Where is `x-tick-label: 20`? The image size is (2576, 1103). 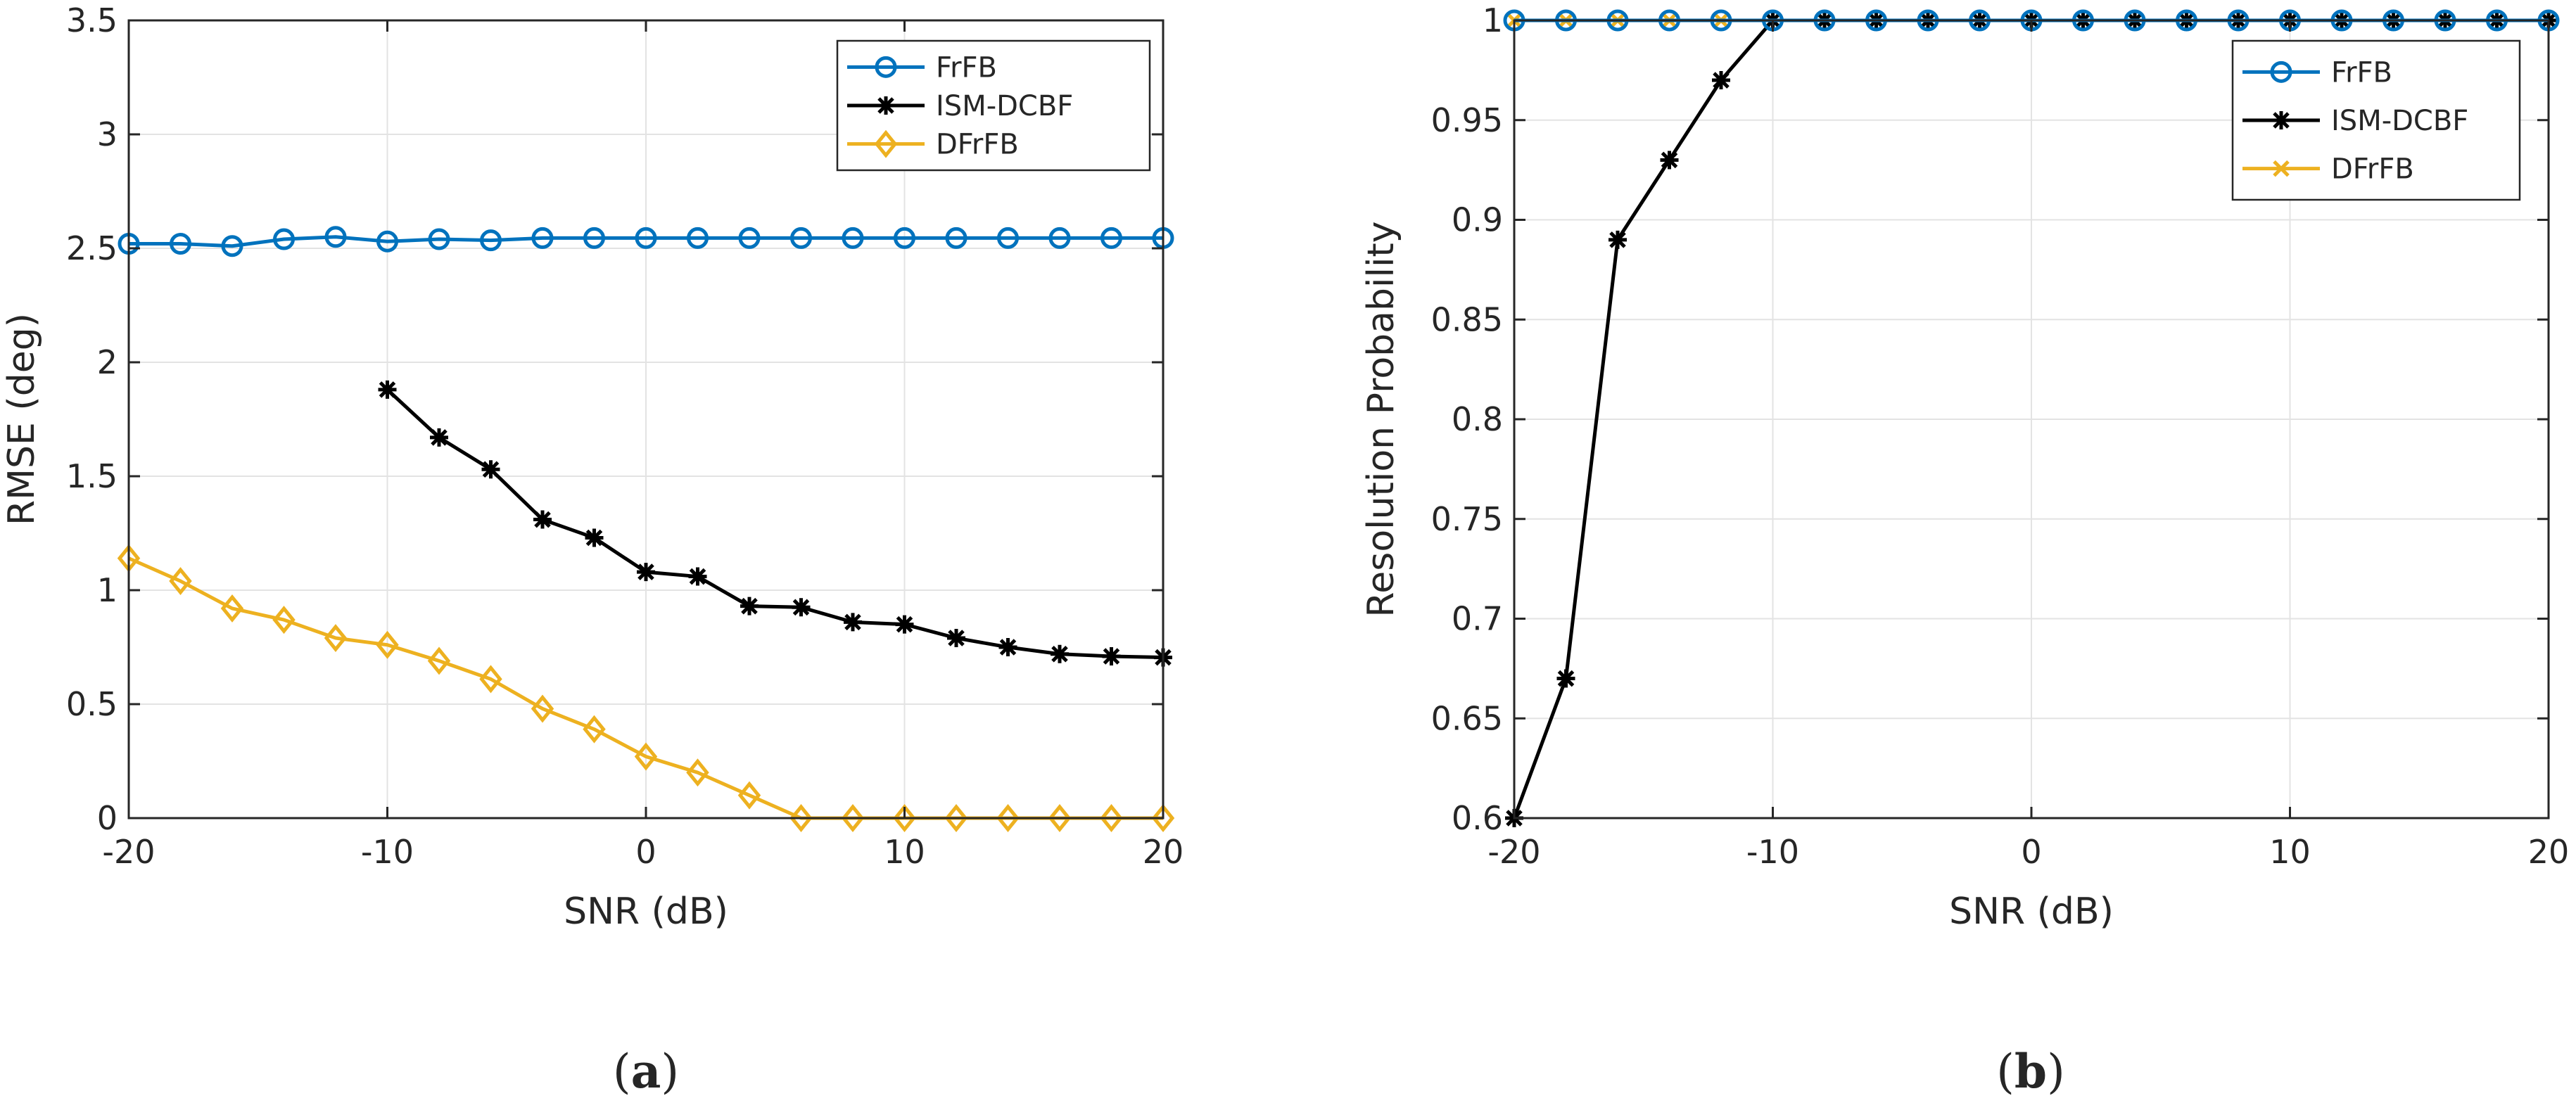 x-tick-label: 20 is located at coordinates (1163, 852).